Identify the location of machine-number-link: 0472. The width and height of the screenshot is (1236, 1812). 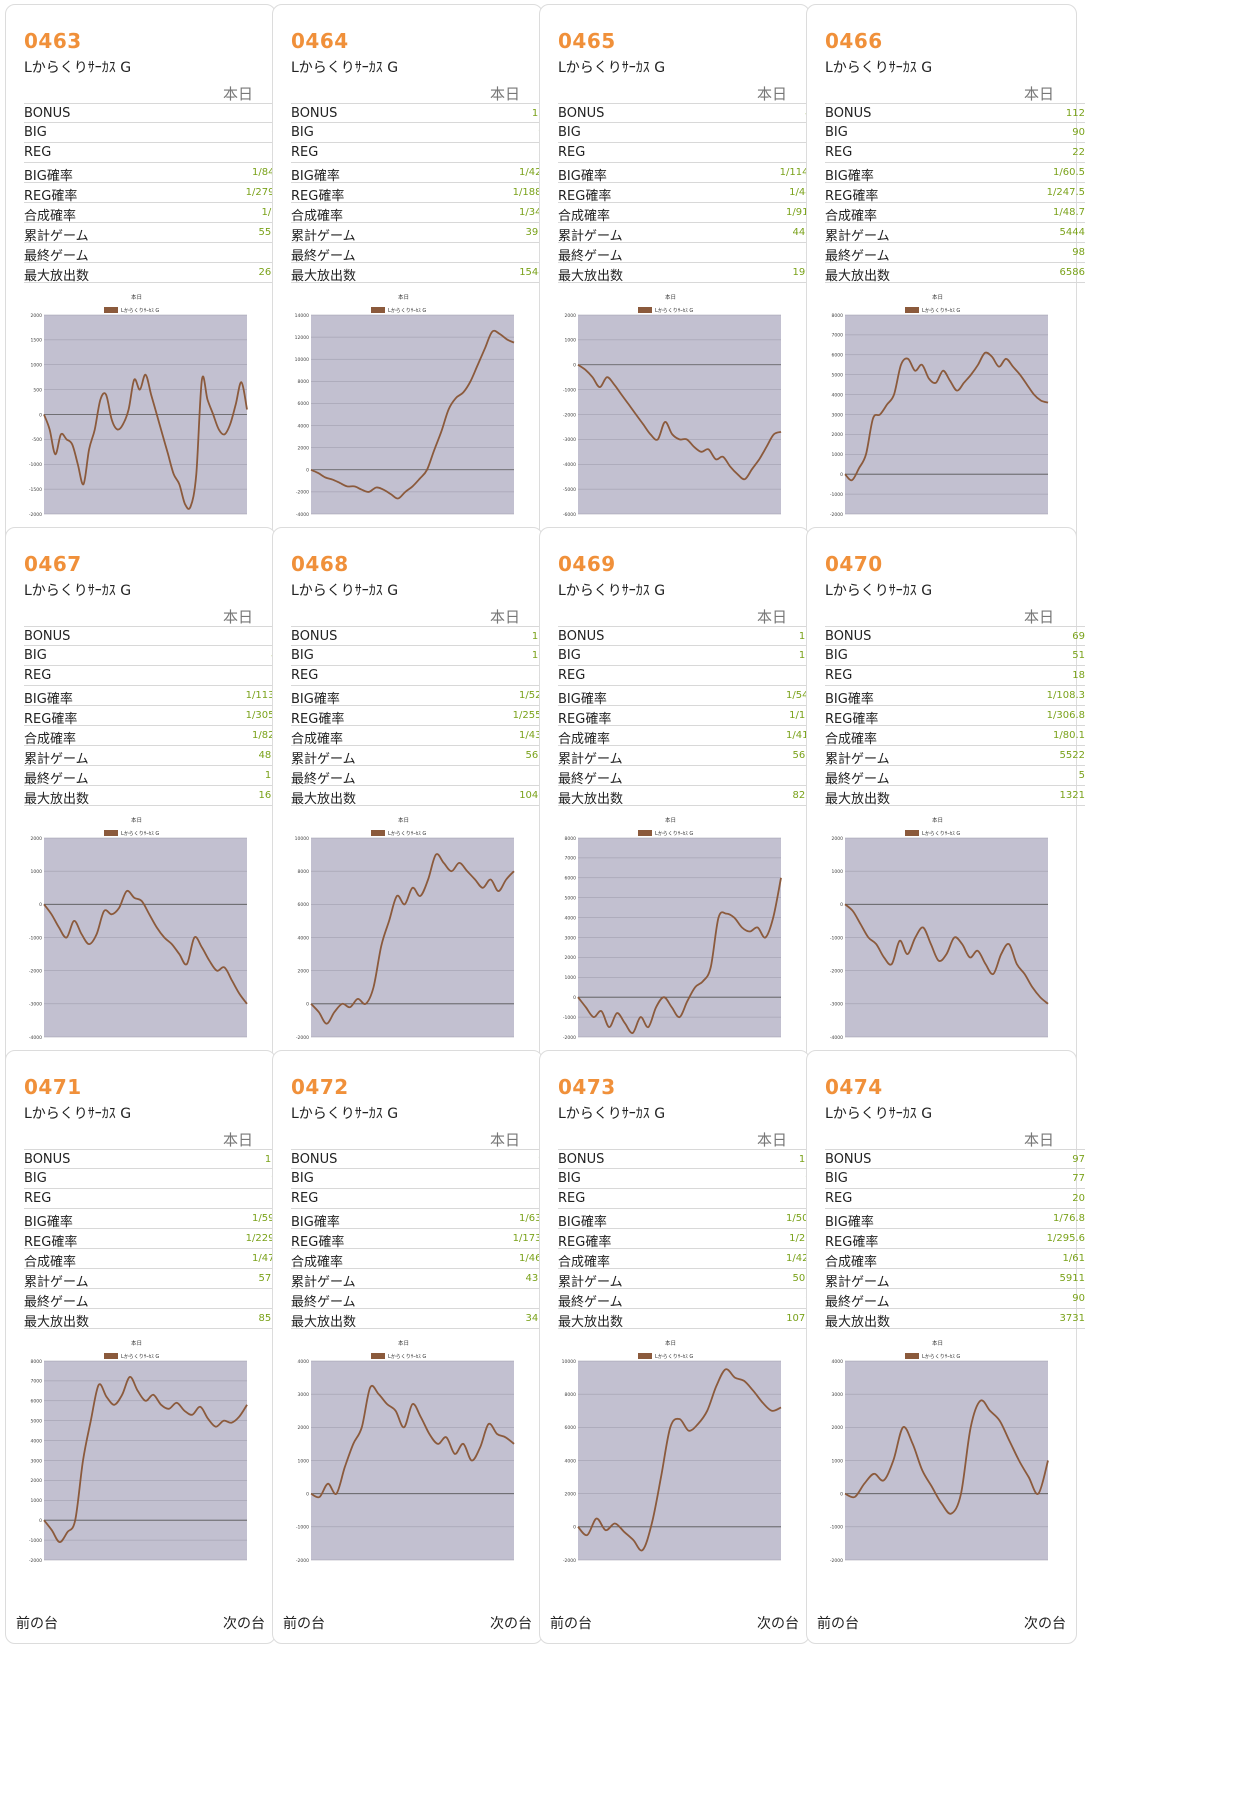
(320, 1087).